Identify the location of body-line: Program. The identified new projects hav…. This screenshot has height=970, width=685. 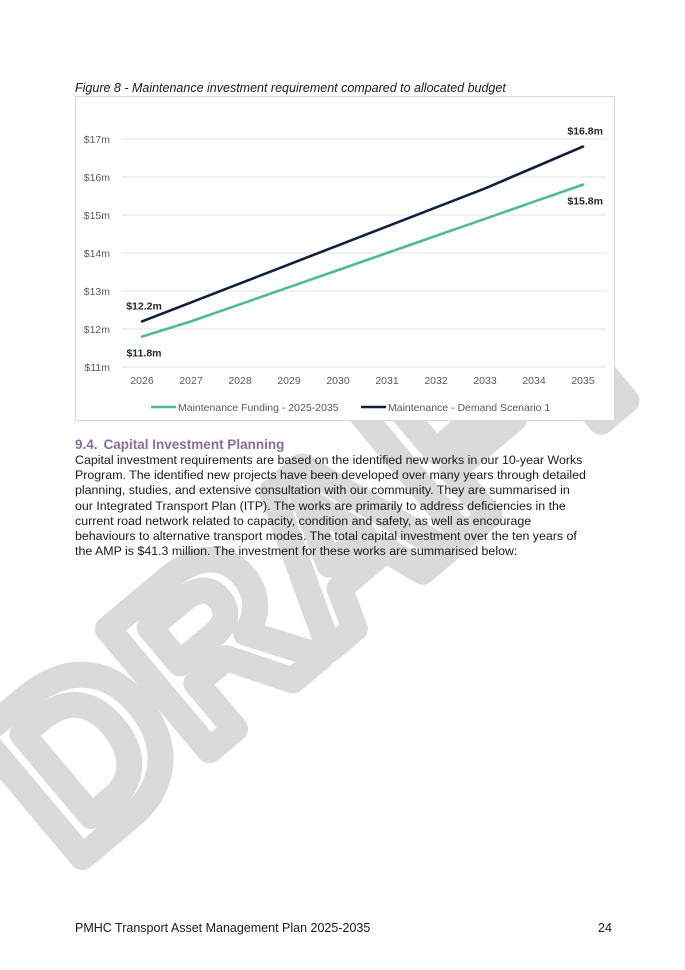
(330, 475).